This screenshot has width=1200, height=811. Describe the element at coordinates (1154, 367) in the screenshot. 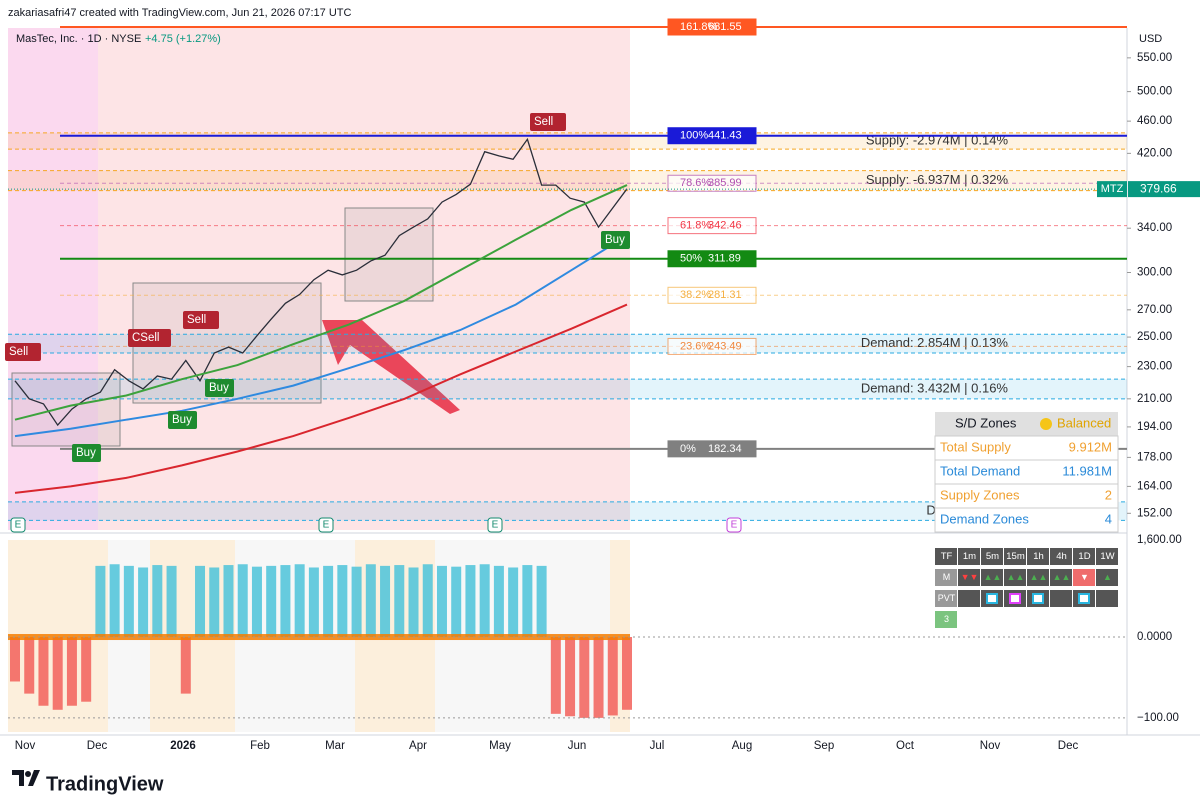

I see `y-tick-label: 230.00` at that location.